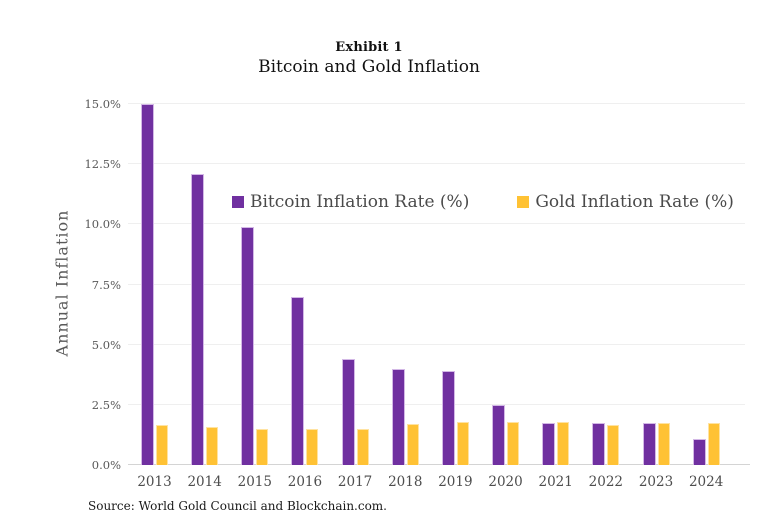  What do you see at coordinates (102, 164) in the screenshot?
I see `y-tick-label-12.5%: 12.5%` at bounding box center [102, 164].